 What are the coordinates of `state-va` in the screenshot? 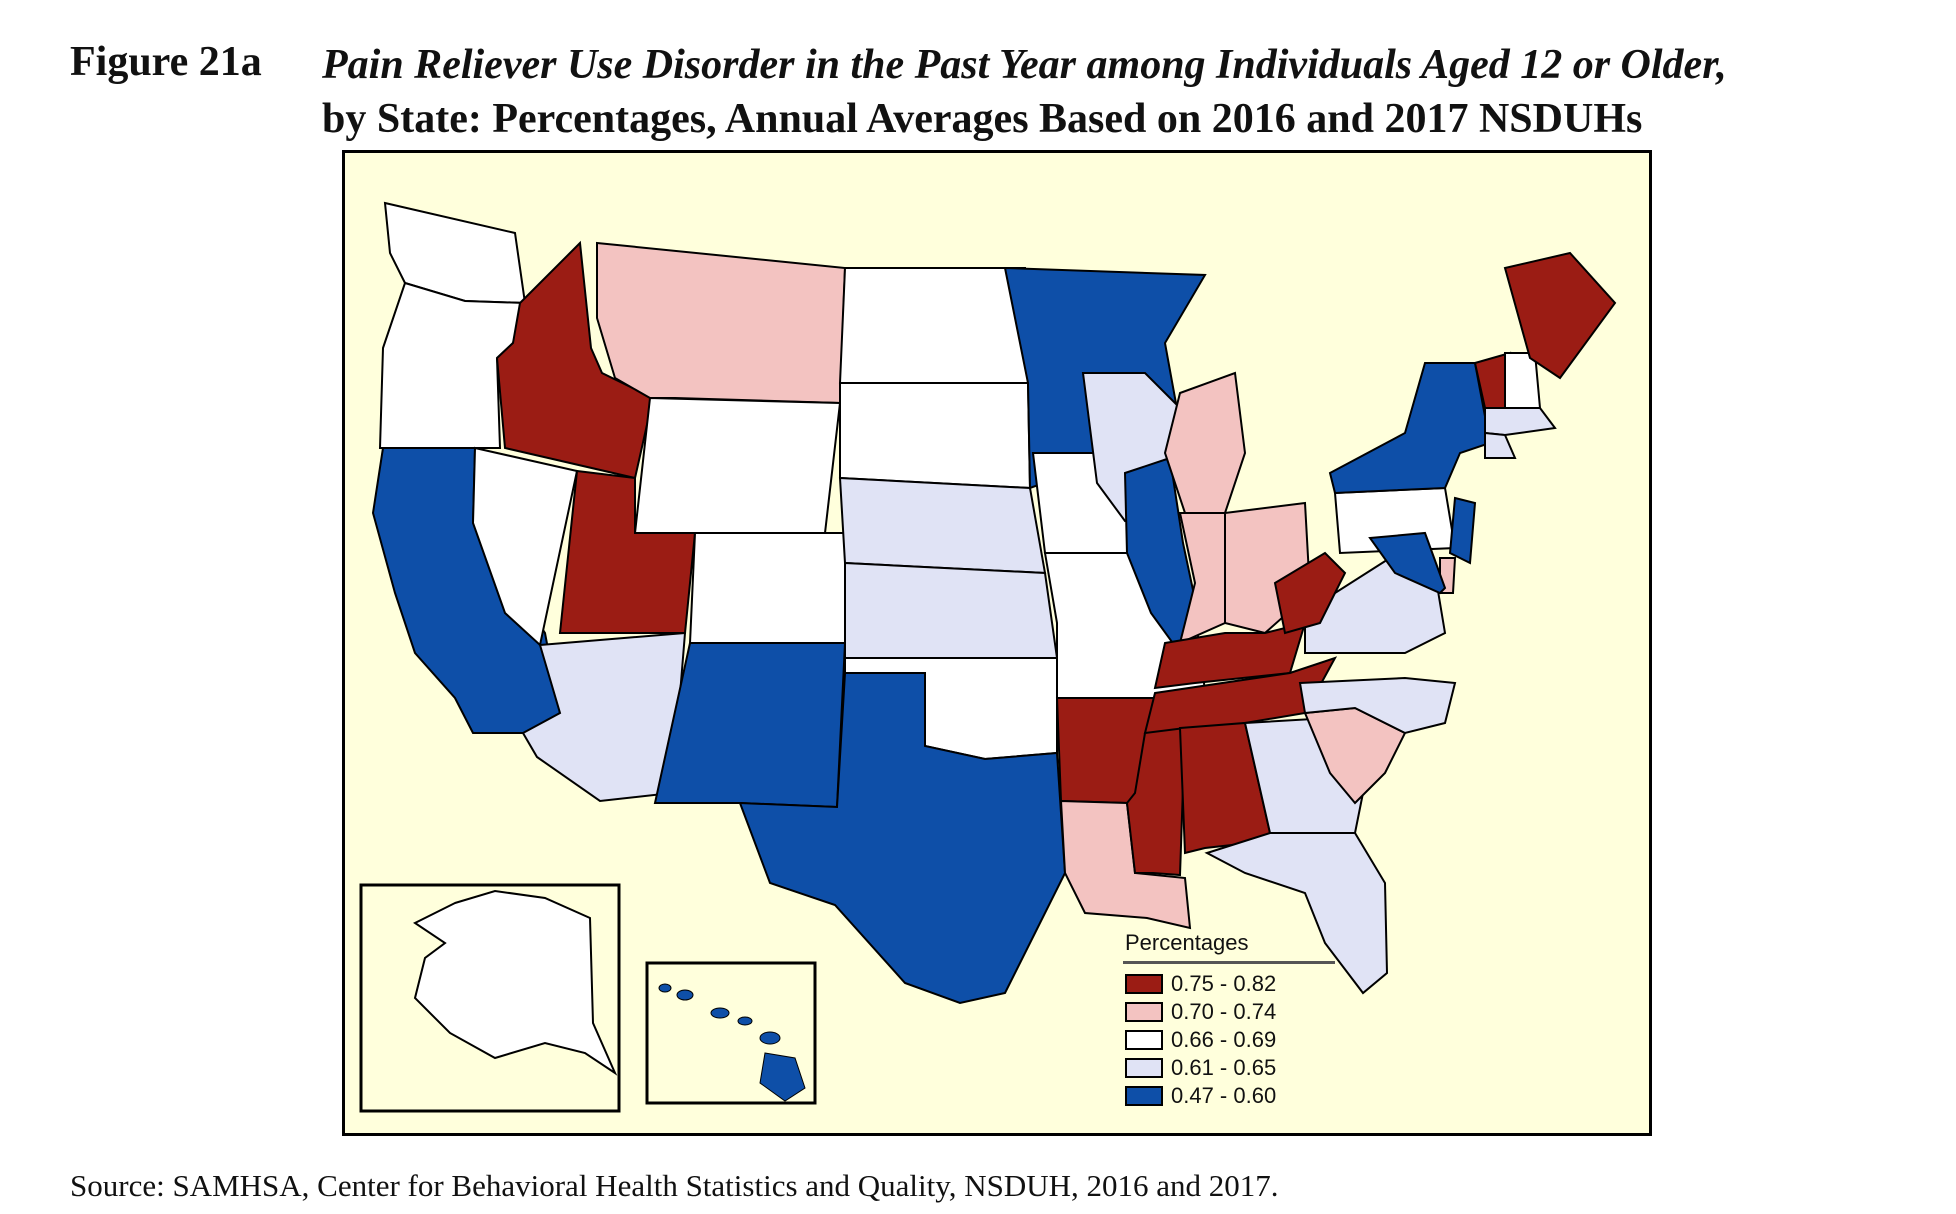 It's located at (1375, 605).